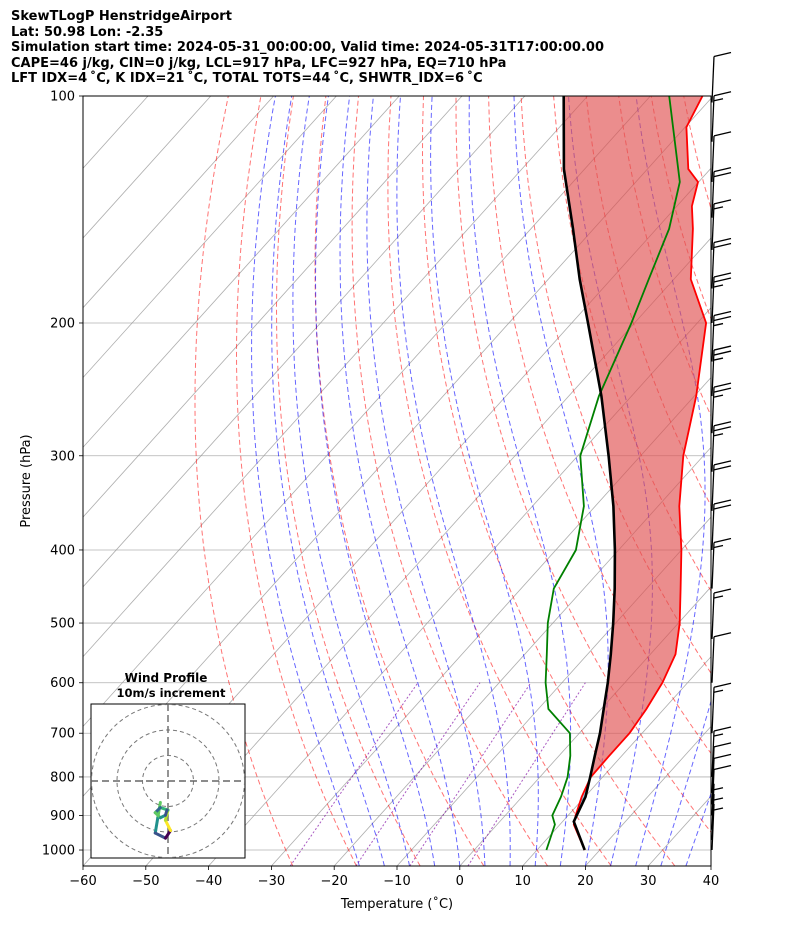  I want to click on y-axis: 100 200 300 400 500 600 700 800 900 1000, so click(62, 474).